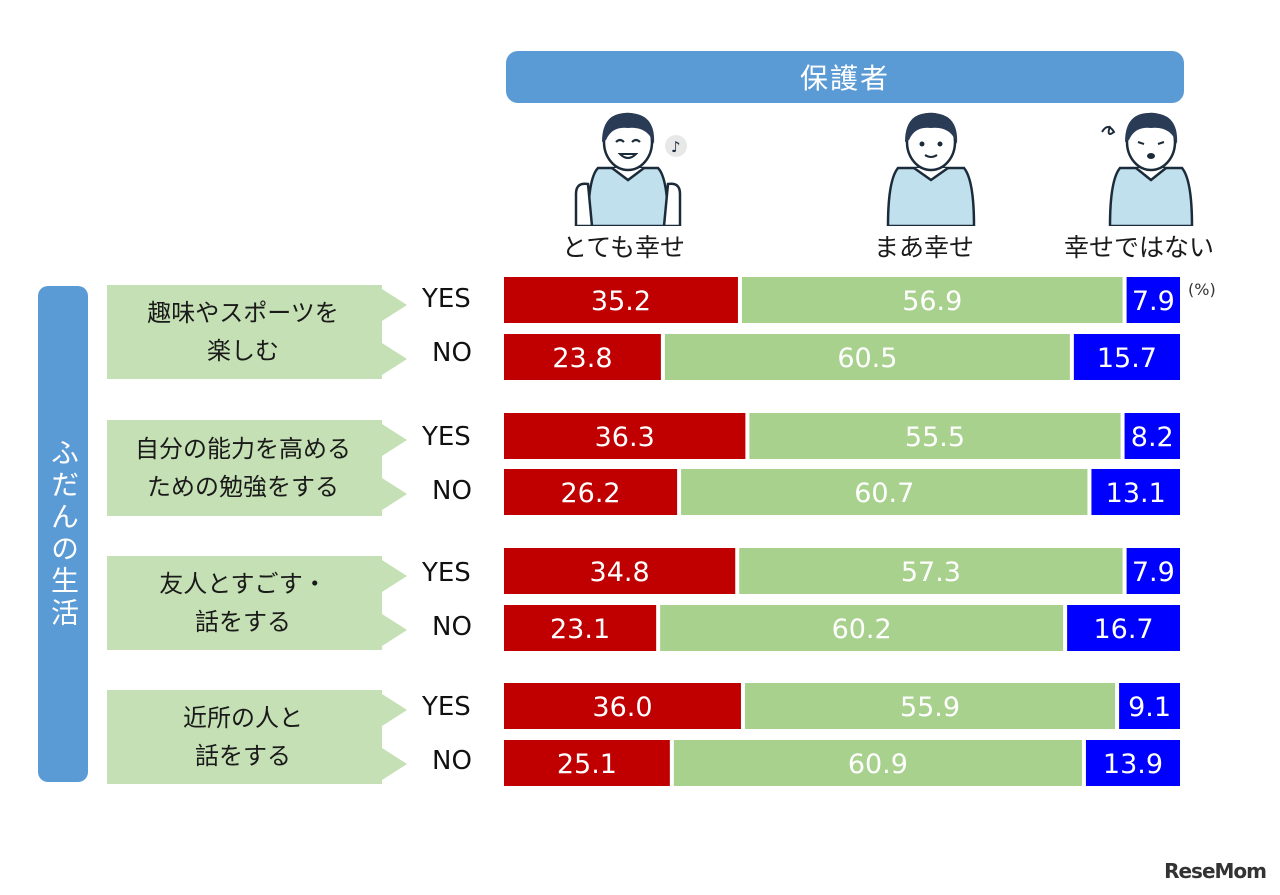 The image size is (1280, 895). What do you see at coordinates (243, 332) in the screenshot?
I see `group-label-hobby: 趣味やスポーツを 楽しむ` at bounding box center [243, 332].